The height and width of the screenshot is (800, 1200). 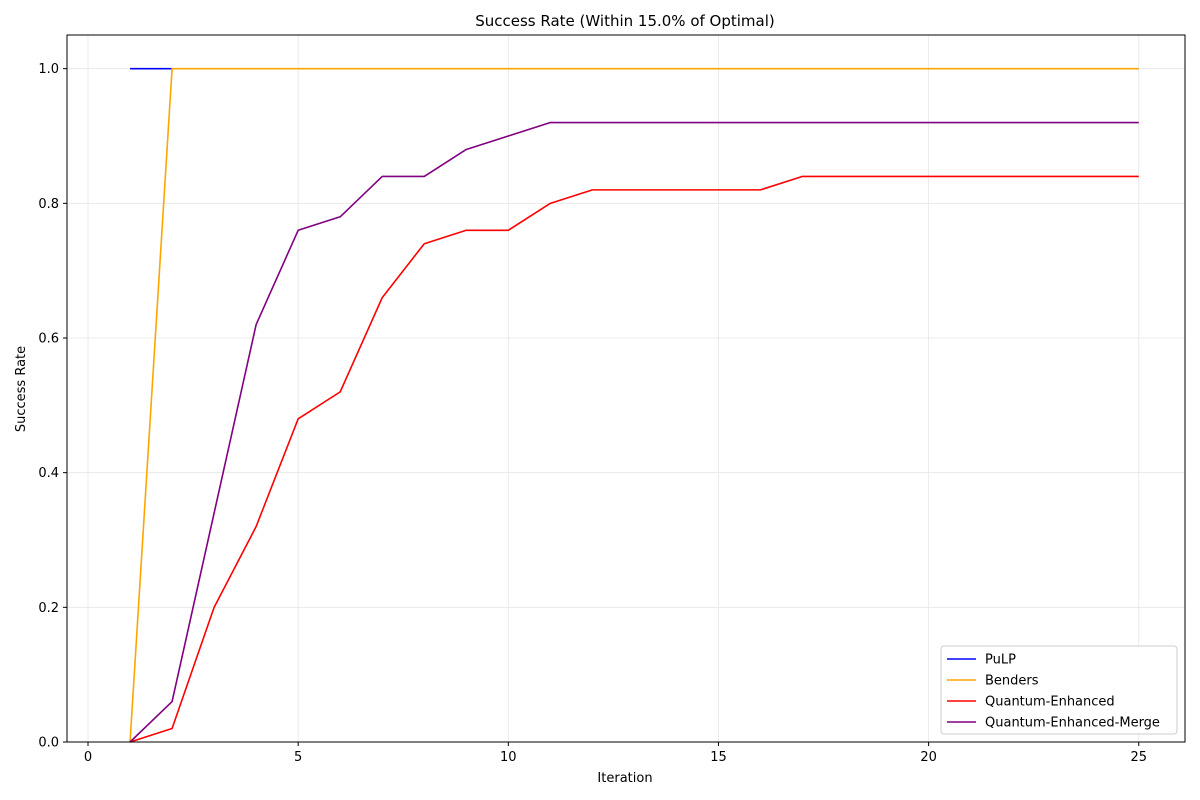 I want to click on x-tick-label: 25, so click(x=1138, y=757).